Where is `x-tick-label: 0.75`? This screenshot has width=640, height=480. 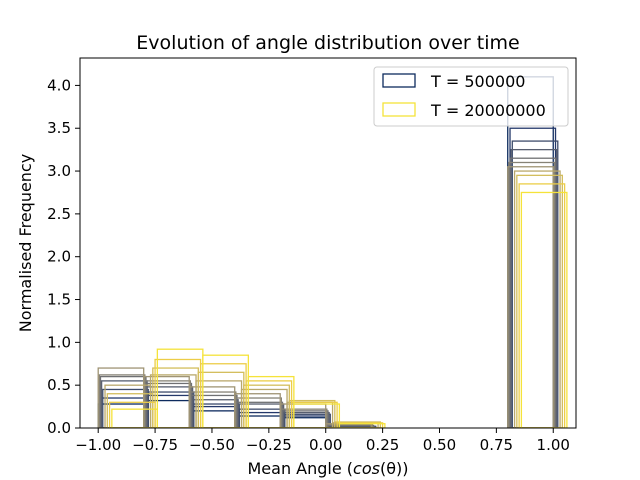
x-tick-label: 0.75 is located at coordinates (496, 445).